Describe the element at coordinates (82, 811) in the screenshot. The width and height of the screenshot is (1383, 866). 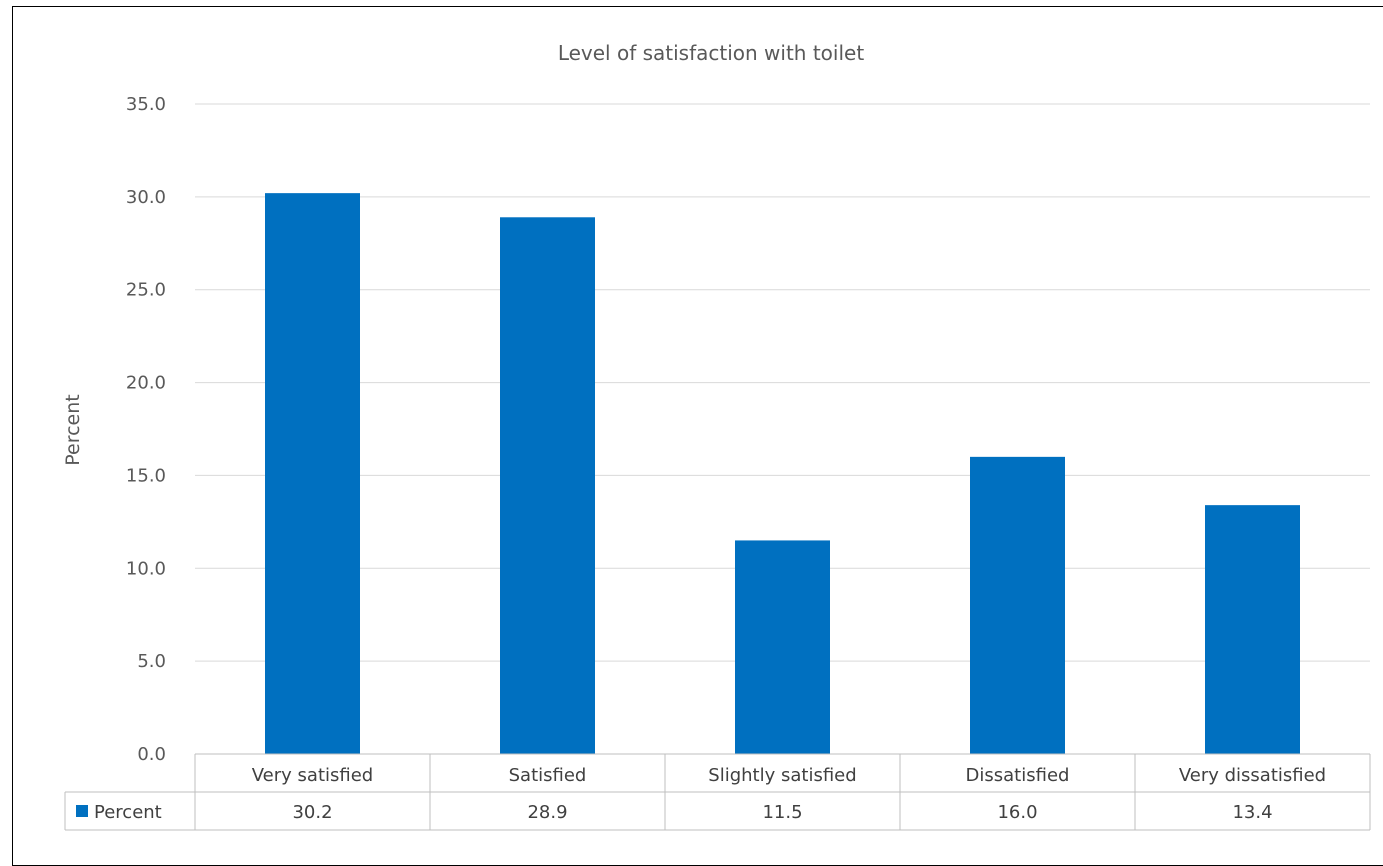
I see `legend-swatch` at that location.